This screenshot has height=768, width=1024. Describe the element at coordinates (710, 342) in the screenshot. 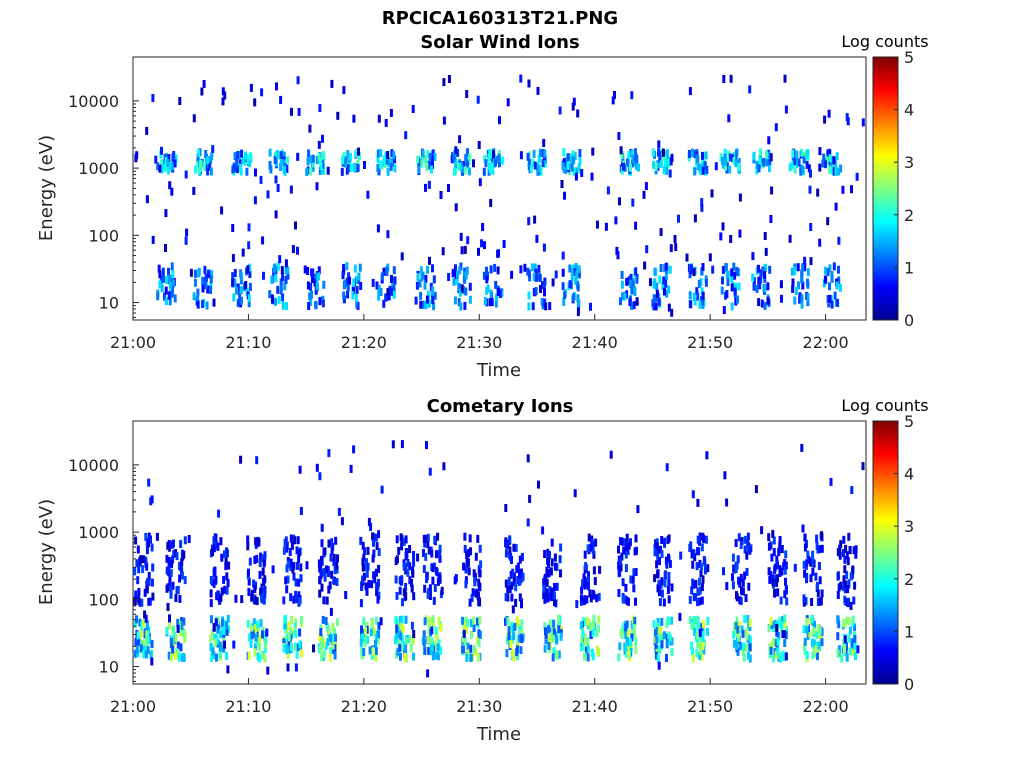

I see `x-tick-label: 21:50` at that location.